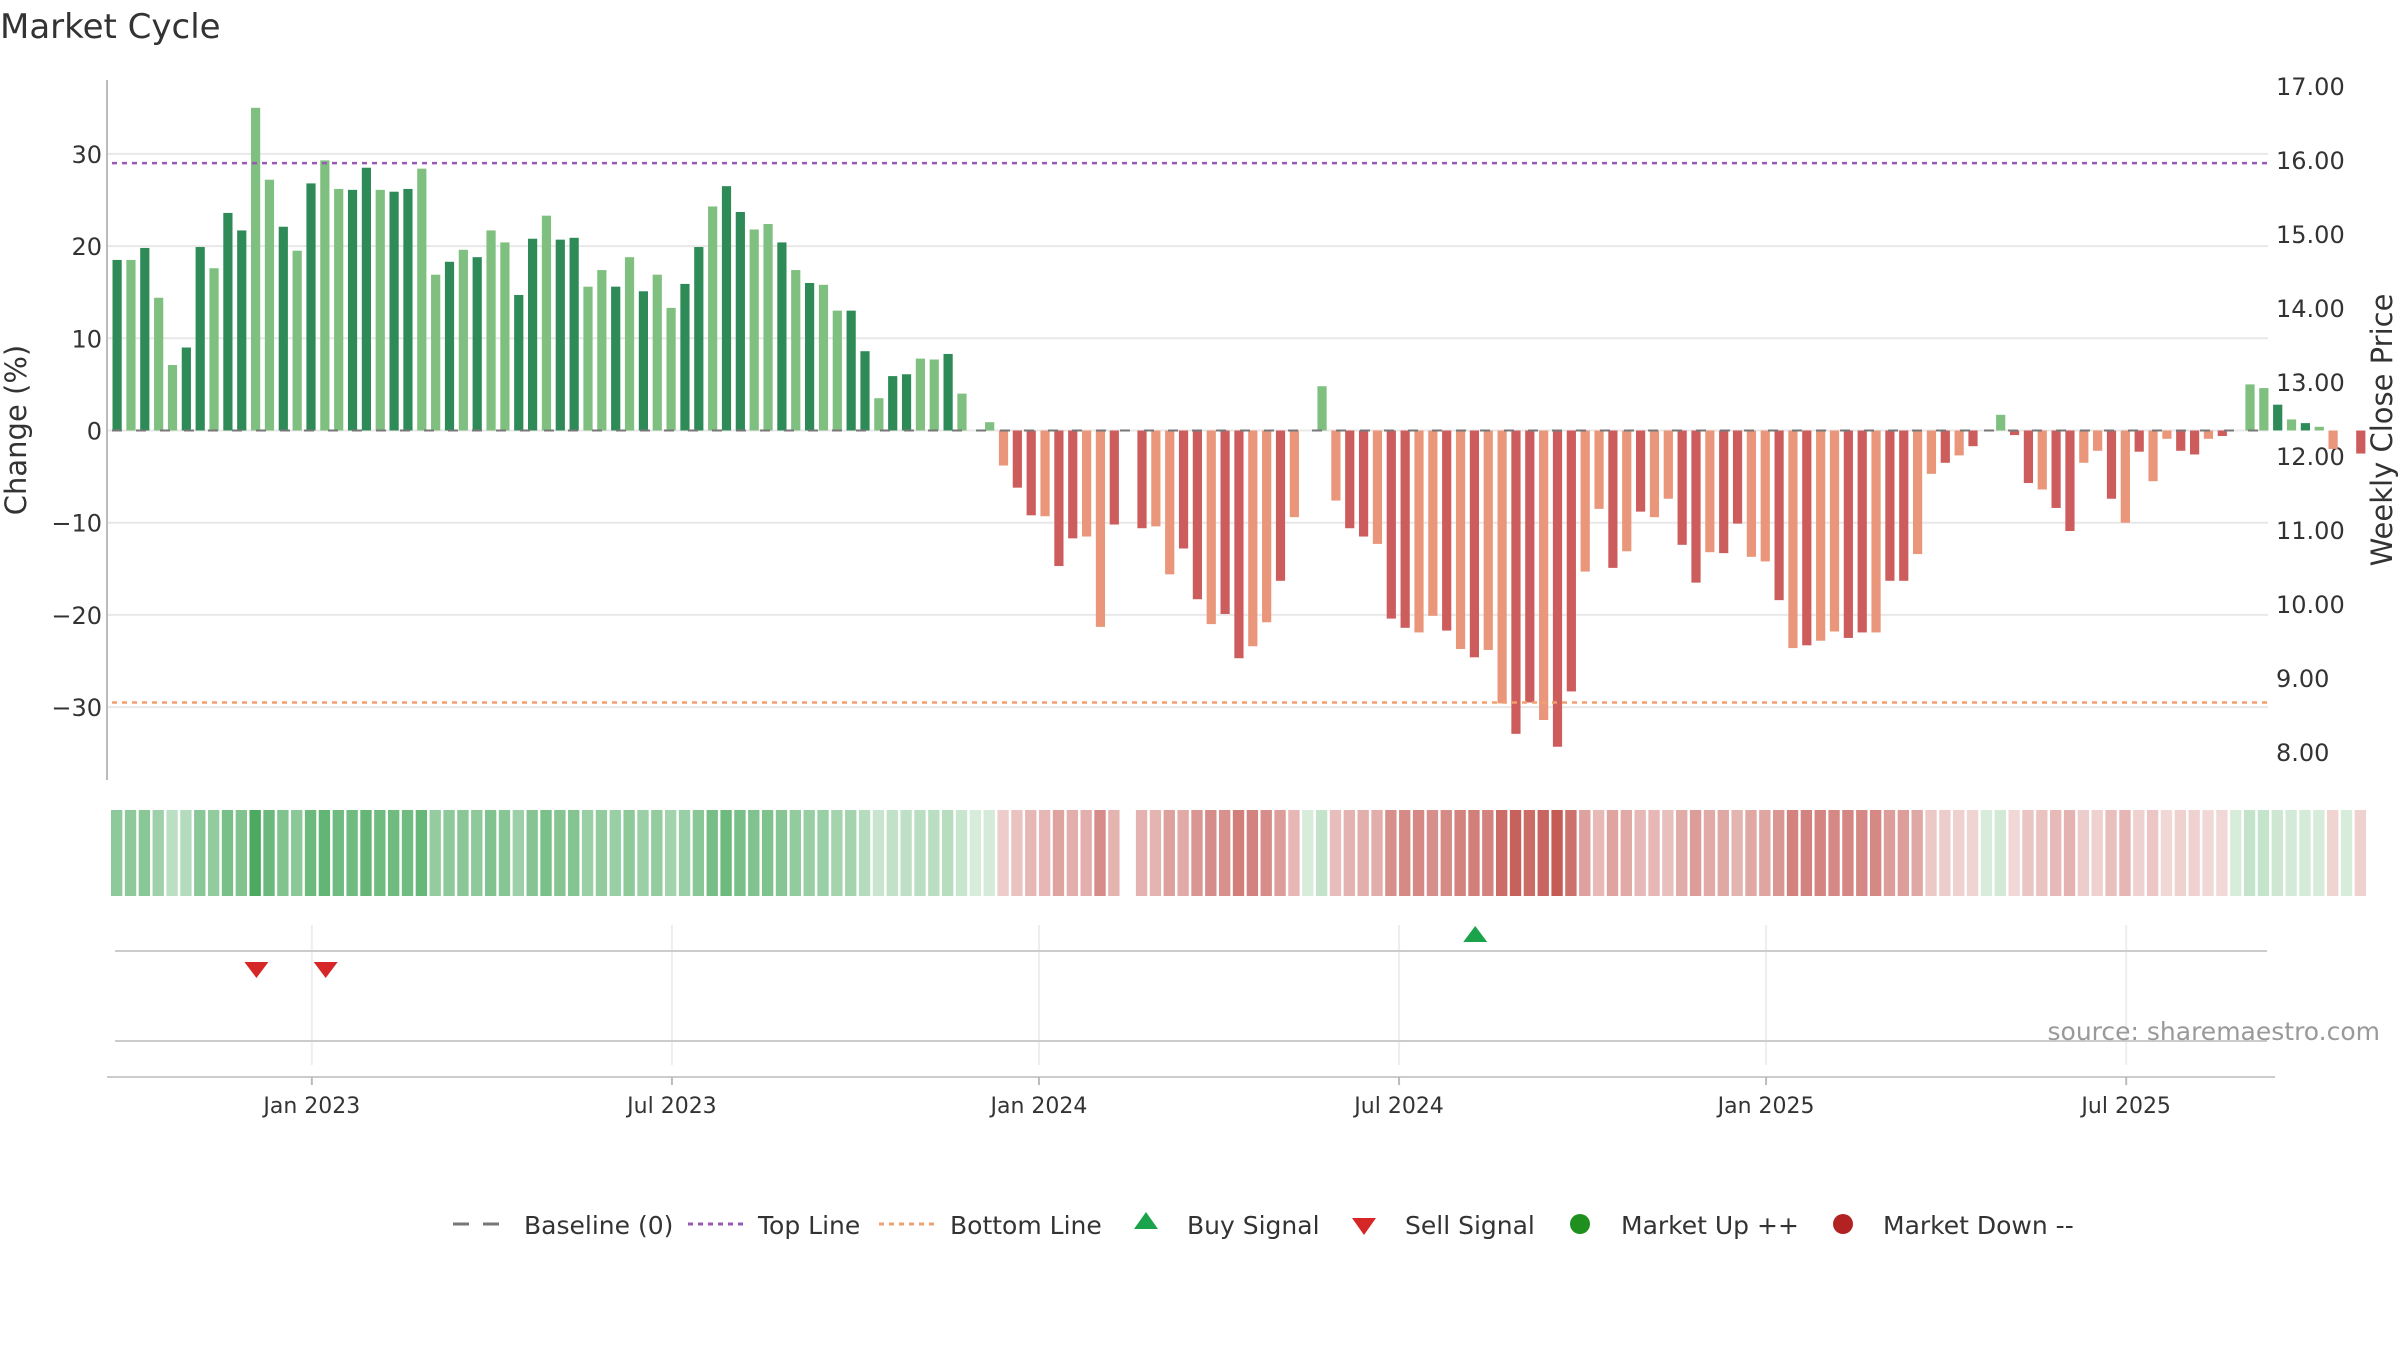 Image resolution: width=2400 pixels, height=1350 pixels. What do you see at coordinates (2125, 1106) in the screenshot?
I see `x-tick-label: Jul 2025` at bounding box center [2125, 1106].